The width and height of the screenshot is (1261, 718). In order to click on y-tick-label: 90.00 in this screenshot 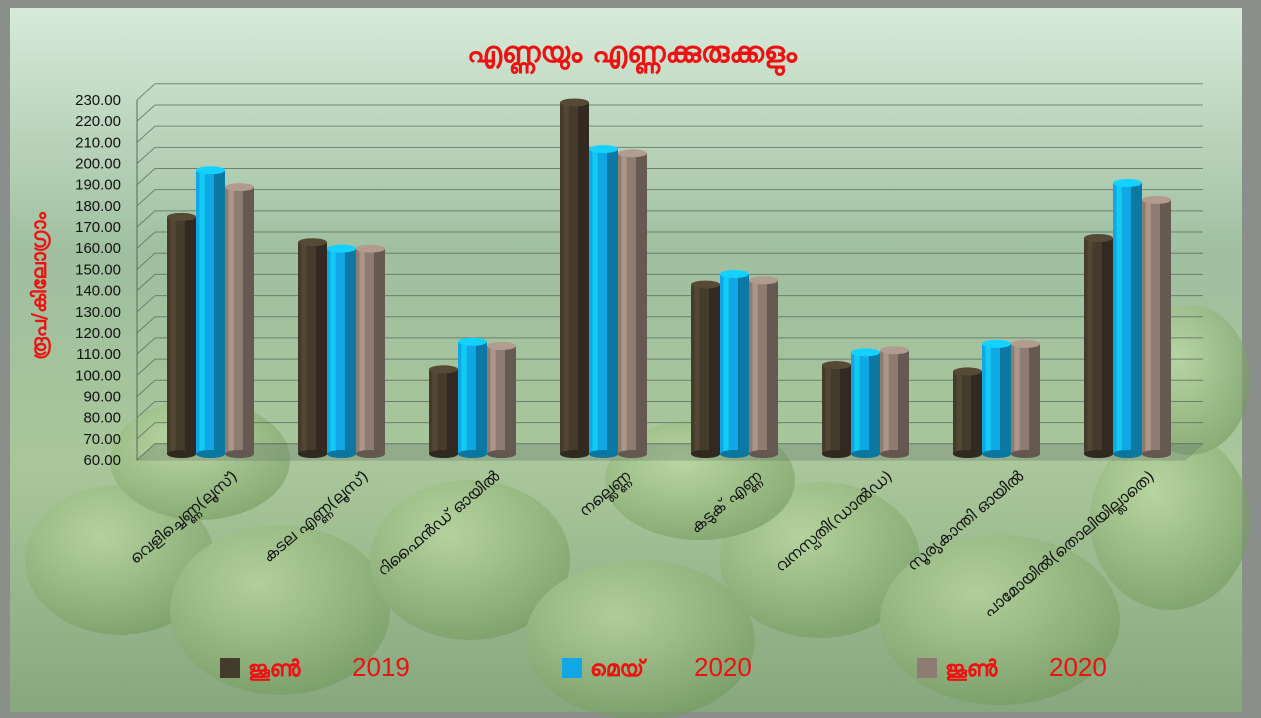, I will do `click(102, 396)`.